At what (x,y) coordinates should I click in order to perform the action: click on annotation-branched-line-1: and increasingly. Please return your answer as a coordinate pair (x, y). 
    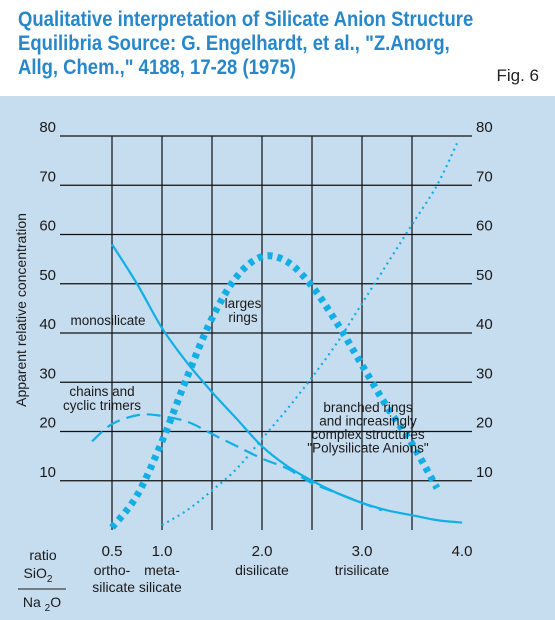
    Looking at the image, I should click on (368, 421).